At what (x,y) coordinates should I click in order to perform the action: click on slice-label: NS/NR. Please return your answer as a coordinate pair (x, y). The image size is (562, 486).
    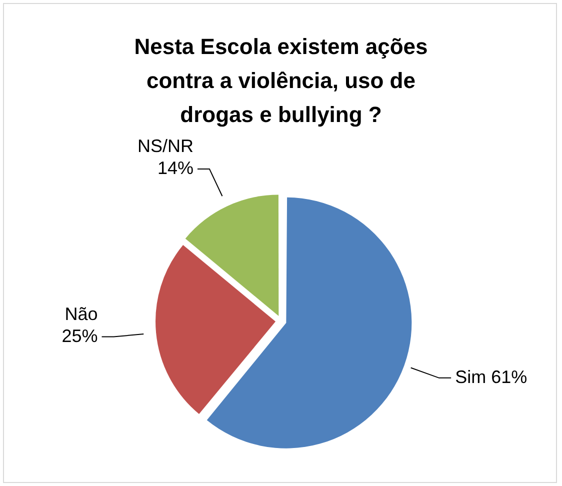
    Looking at the image, I should click on (165, 146).